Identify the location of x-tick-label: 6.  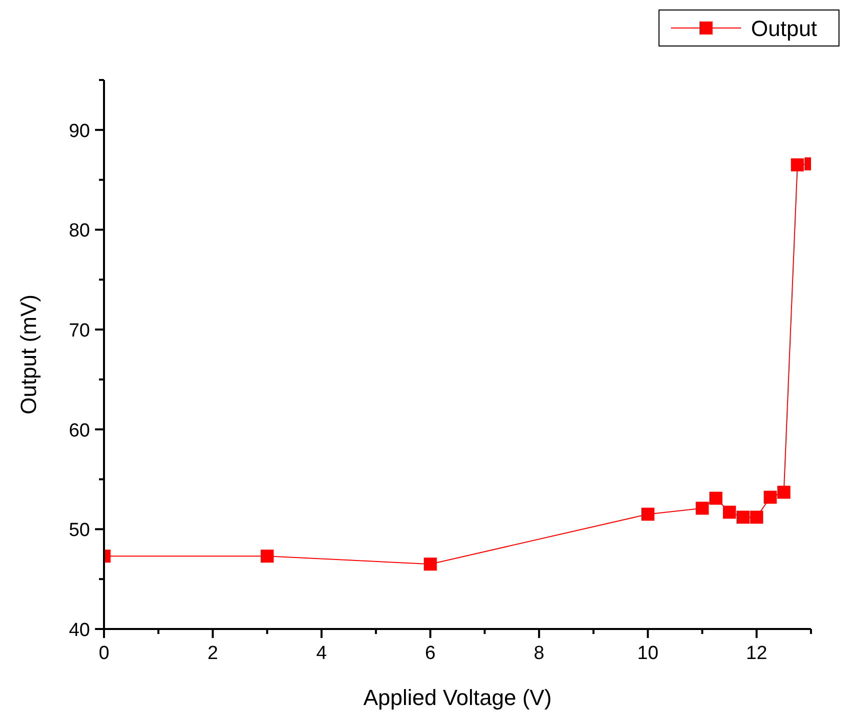
(430, 653).